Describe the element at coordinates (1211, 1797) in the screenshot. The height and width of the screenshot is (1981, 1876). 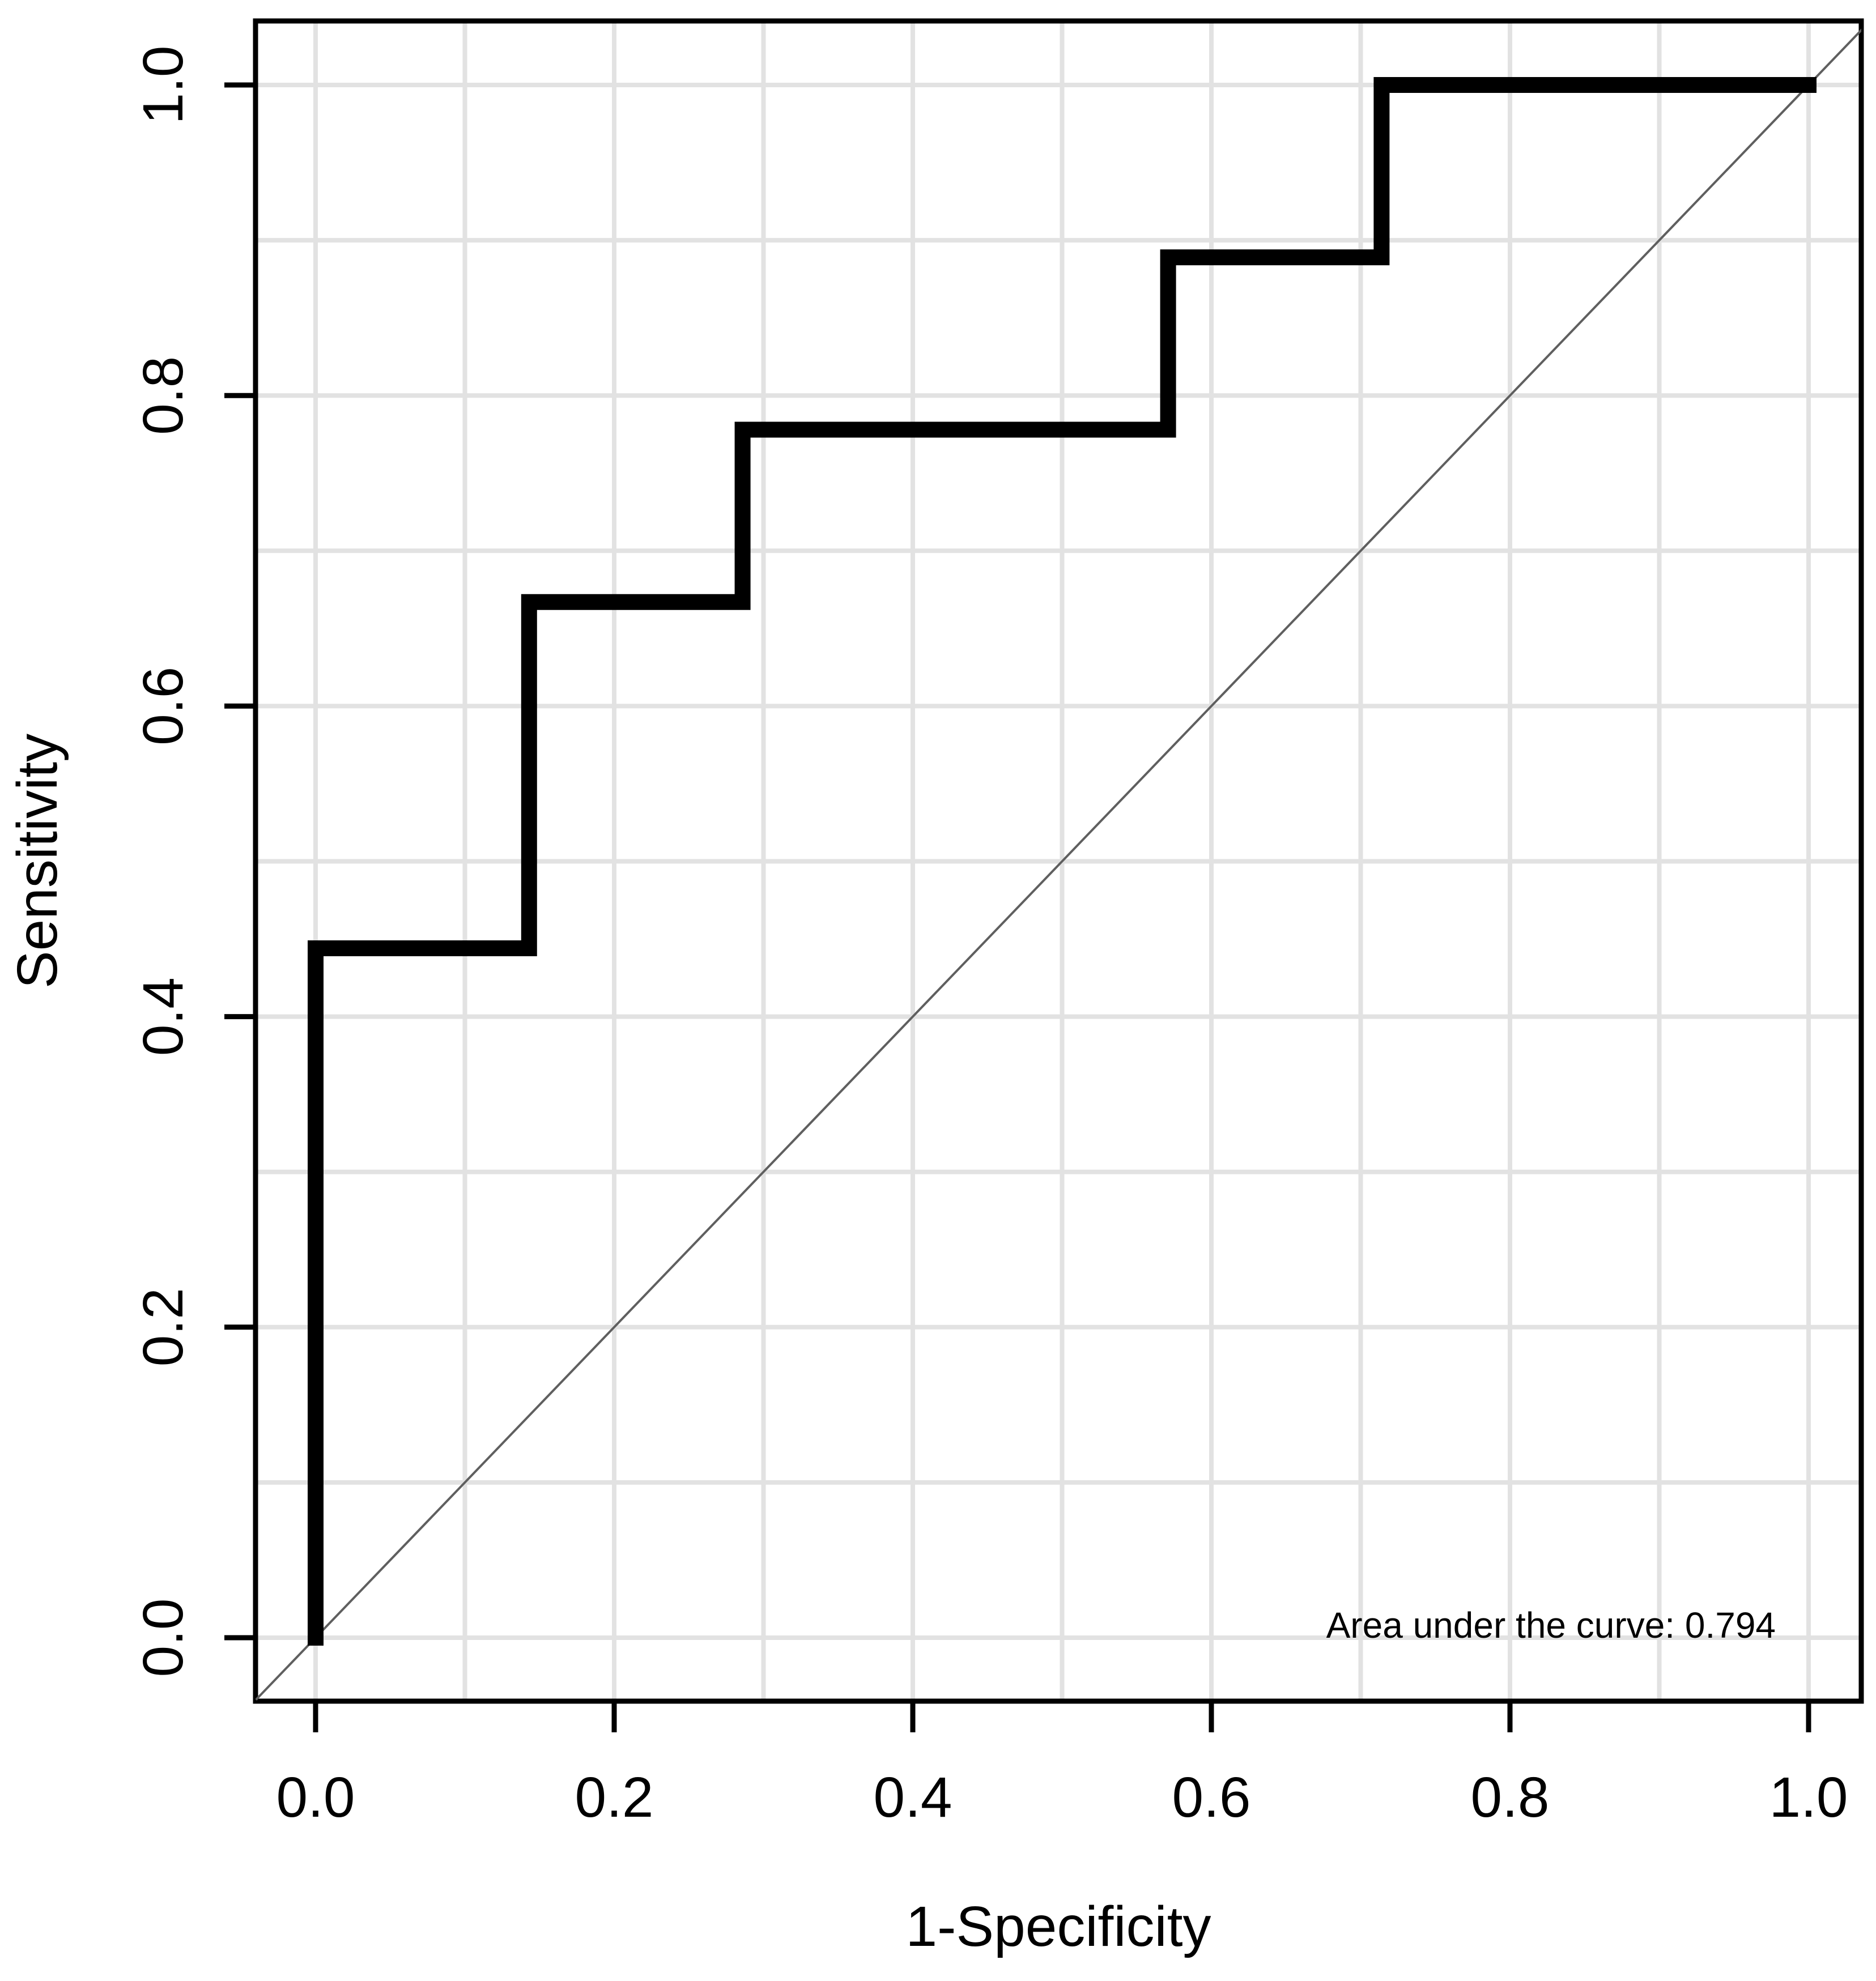
I see `x-tick-label: 0.6` at that location.